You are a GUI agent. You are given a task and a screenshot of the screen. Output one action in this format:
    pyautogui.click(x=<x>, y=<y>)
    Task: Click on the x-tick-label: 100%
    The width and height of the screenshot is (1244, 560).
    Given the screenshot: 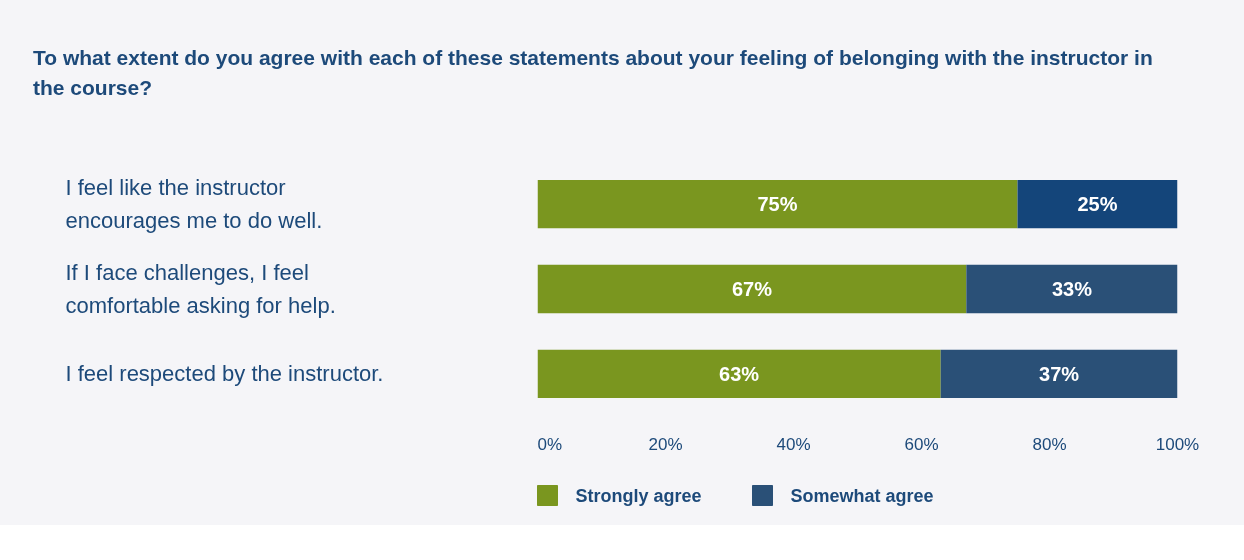 What is the action you would take?
    pyautogui.click(x=1177, y=444)
    